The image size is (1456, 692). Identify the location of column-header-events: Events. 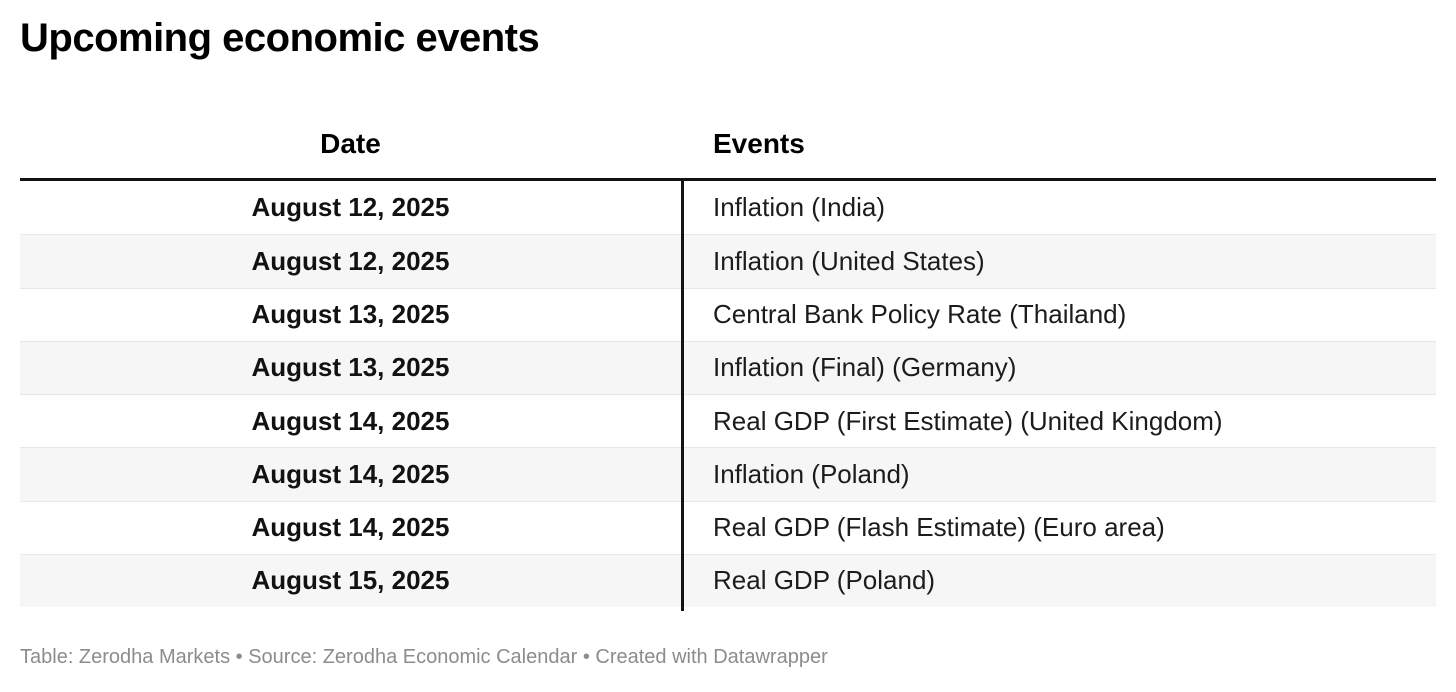
(759, 144).